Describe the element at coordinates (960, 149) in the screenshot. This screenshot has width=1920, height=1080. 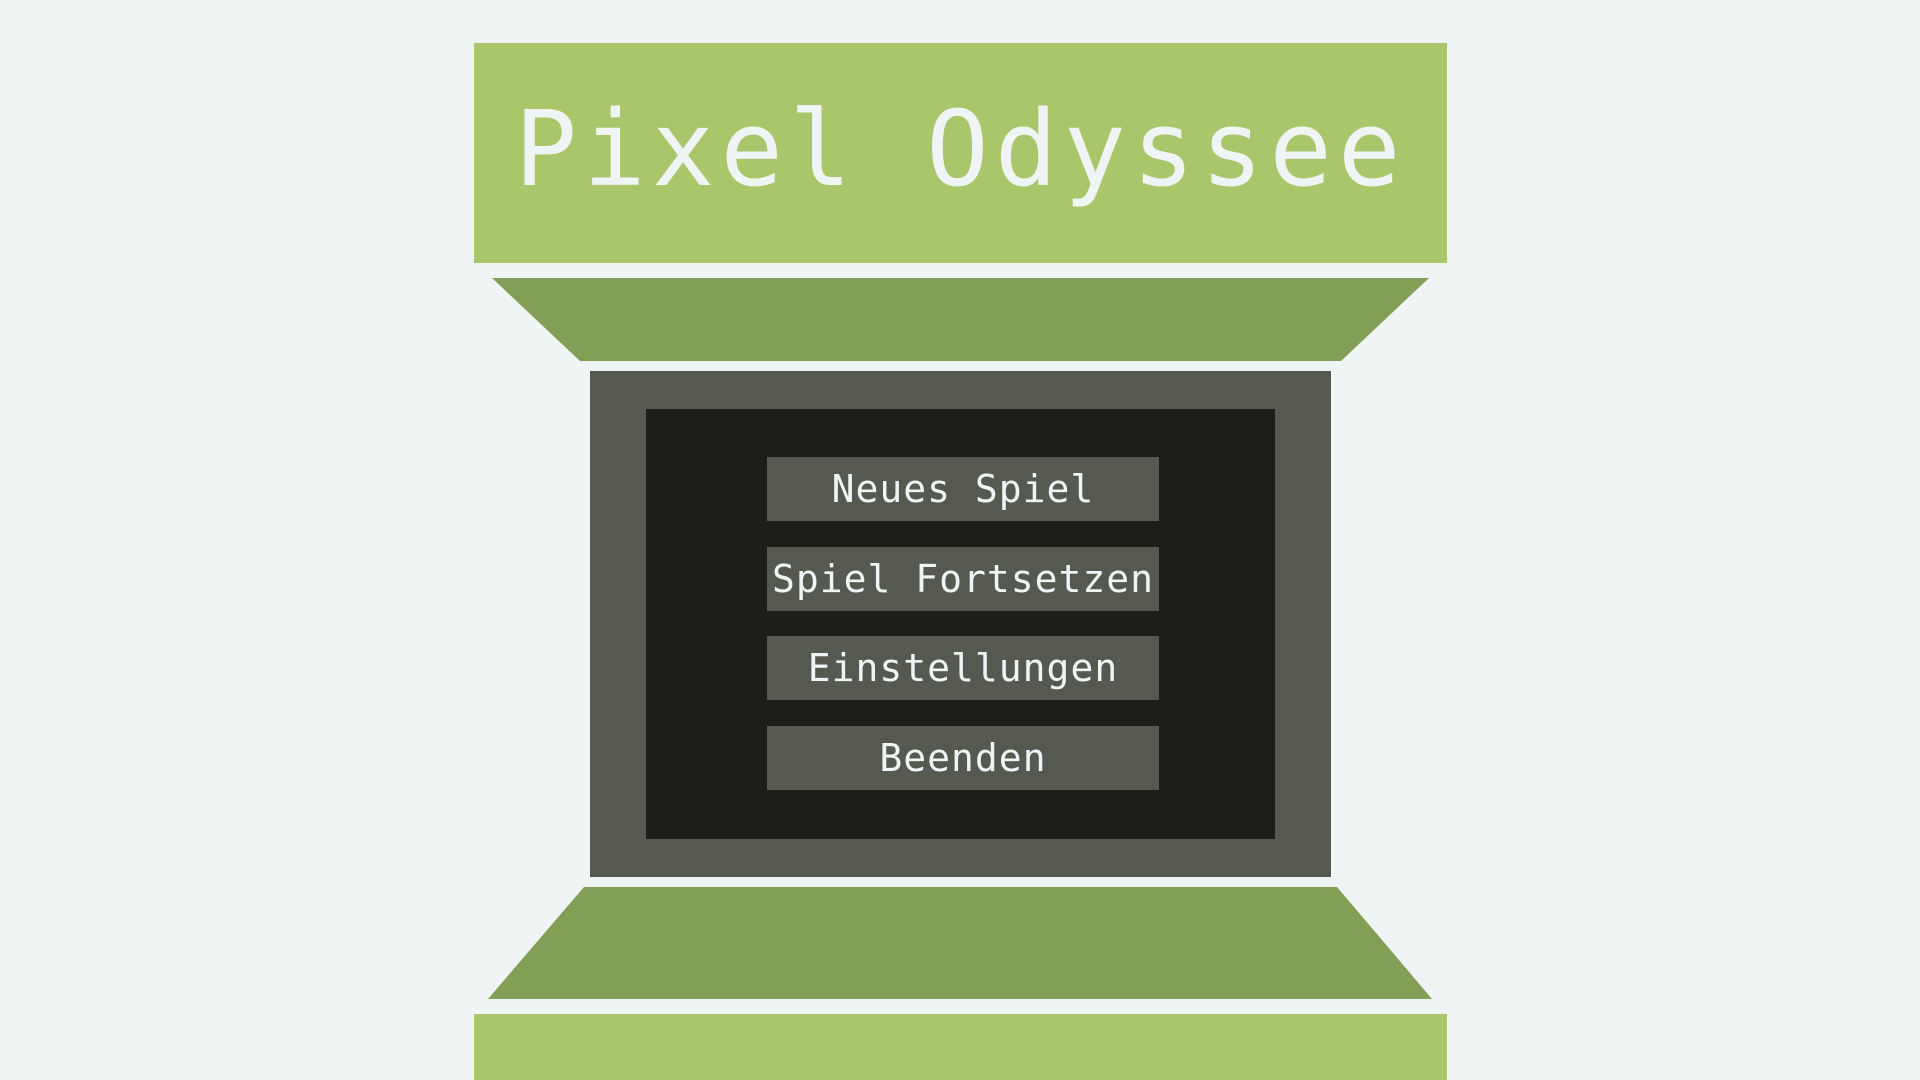
I see `game-title: Pixel Odyssee` at that location.